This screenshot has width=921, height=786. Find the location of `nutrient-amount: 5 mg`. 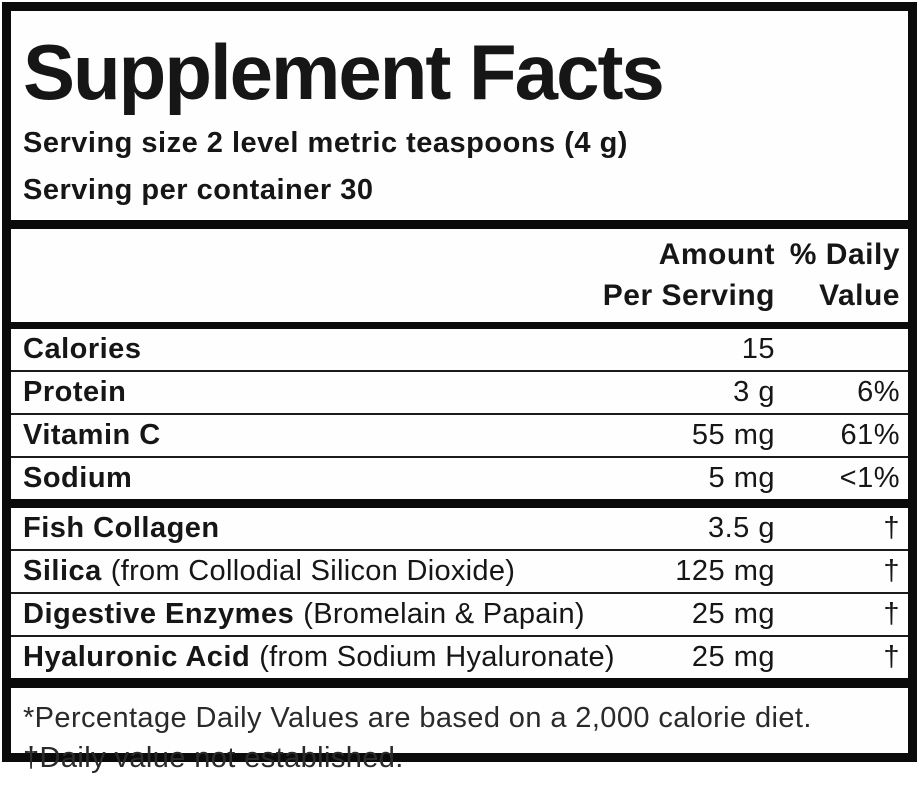

nutrient-amount: 5 mg is located at coordinates (741, 477).